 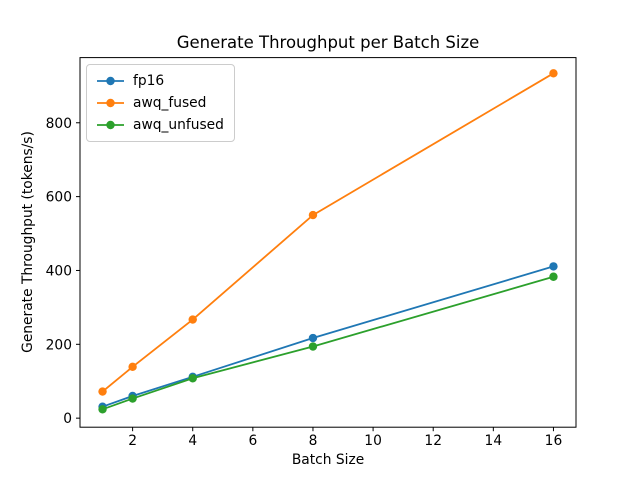 What do you see at coordinates (132, 441) in the screenshot?
I see `x-tick-label: 2` at bounding box center [132, 441].